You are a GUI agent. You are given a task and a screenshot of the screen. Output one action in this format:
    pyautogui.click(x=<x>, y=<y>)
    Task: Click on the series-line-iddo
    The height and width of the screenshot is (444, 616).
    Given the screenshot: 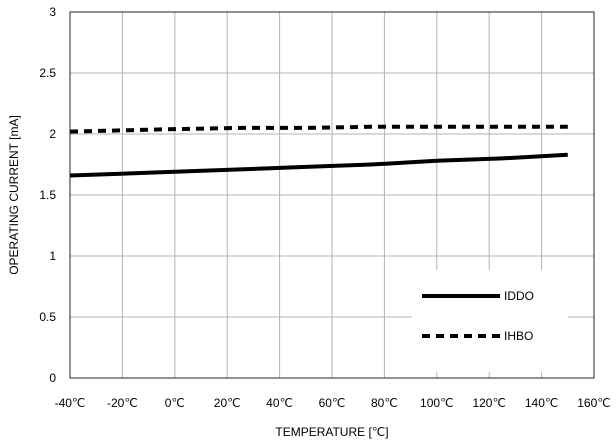 What is the action you would take?
    pyautogui.click(x=318, y=165)
    